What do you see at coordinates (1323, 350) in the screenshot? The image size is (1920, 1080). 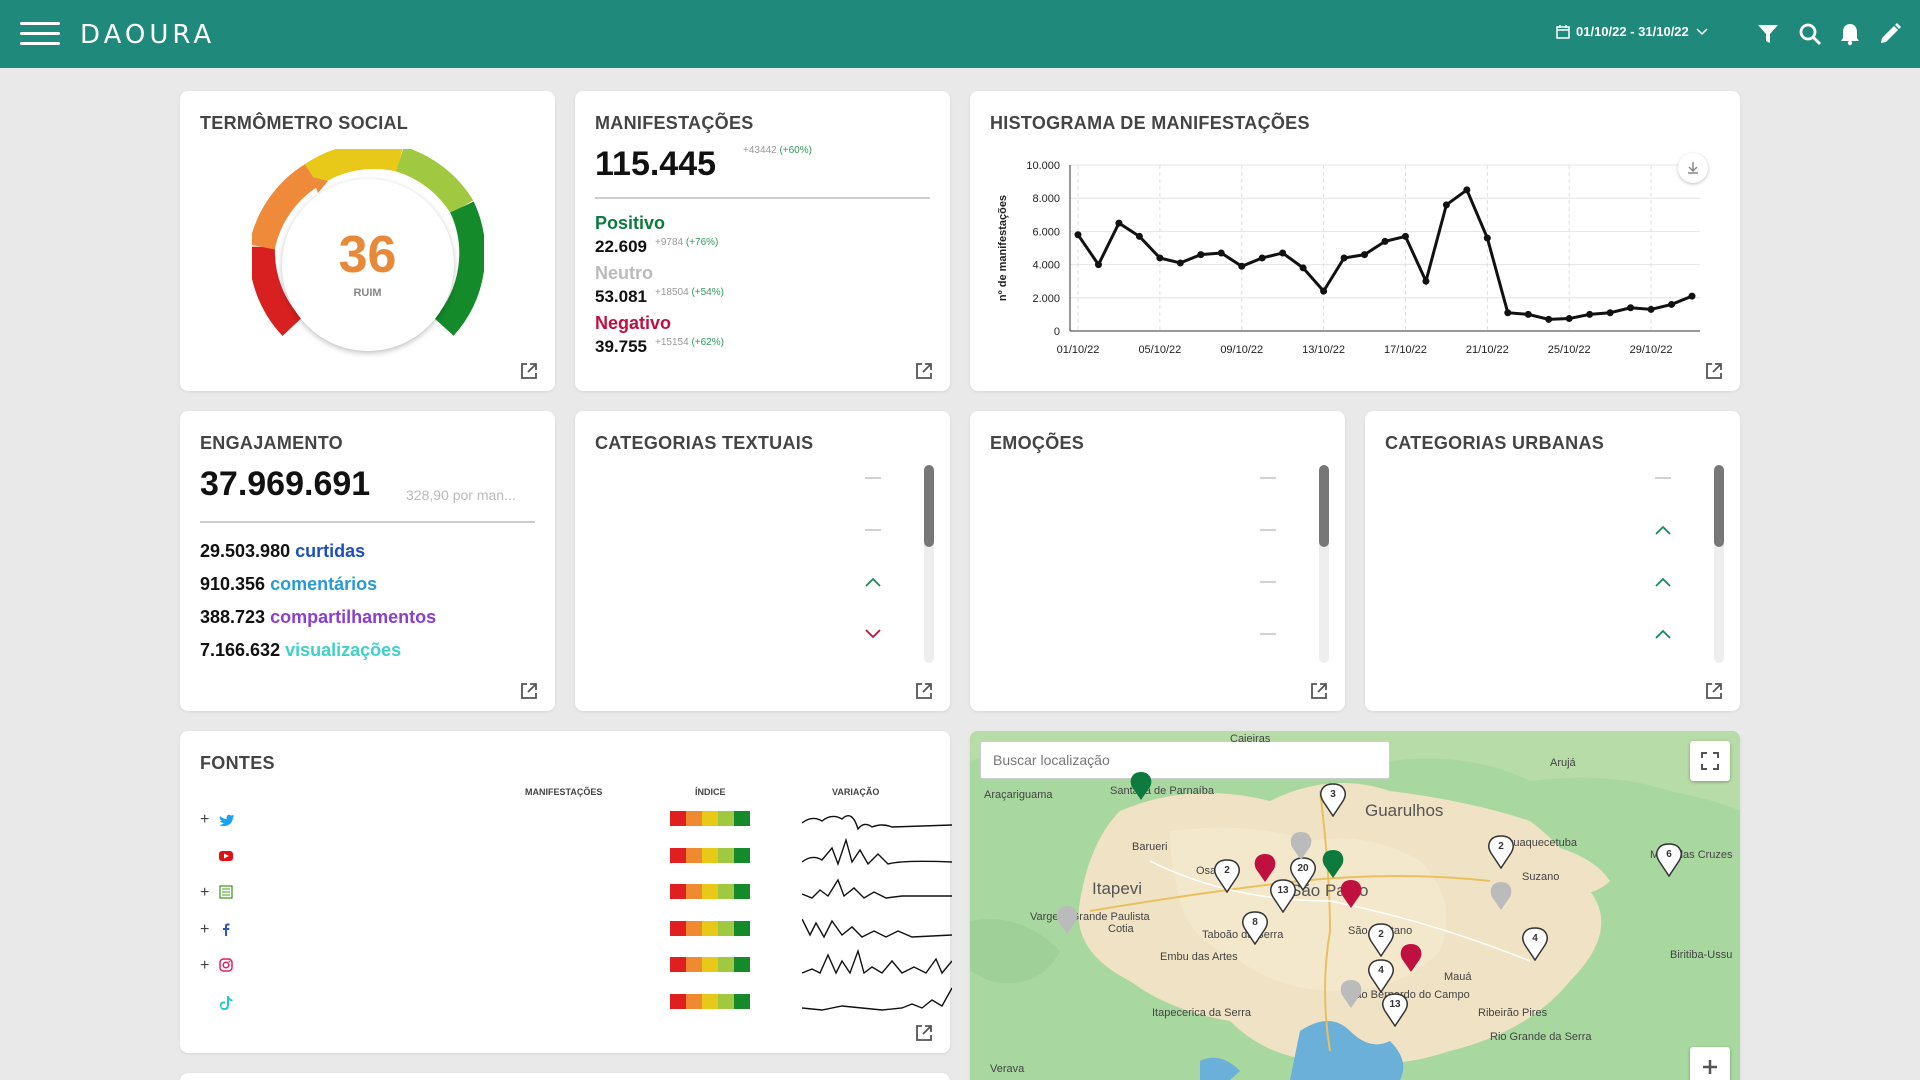 I see `x-tick-label: 13/10/22` at bounding box center [1323, 350].